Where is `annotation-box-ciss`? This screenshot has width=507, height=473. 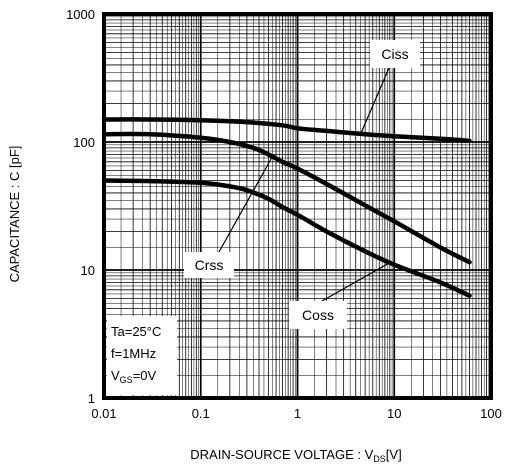
annotation-box-ciss is located at coordinates (395, 54).